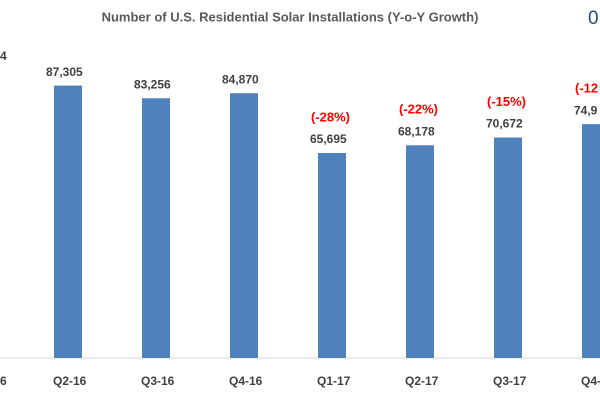 Image resolution: width=600 pixels, height=400 pixels. I want to click on growth-label: (-22%), so click(418, 109).